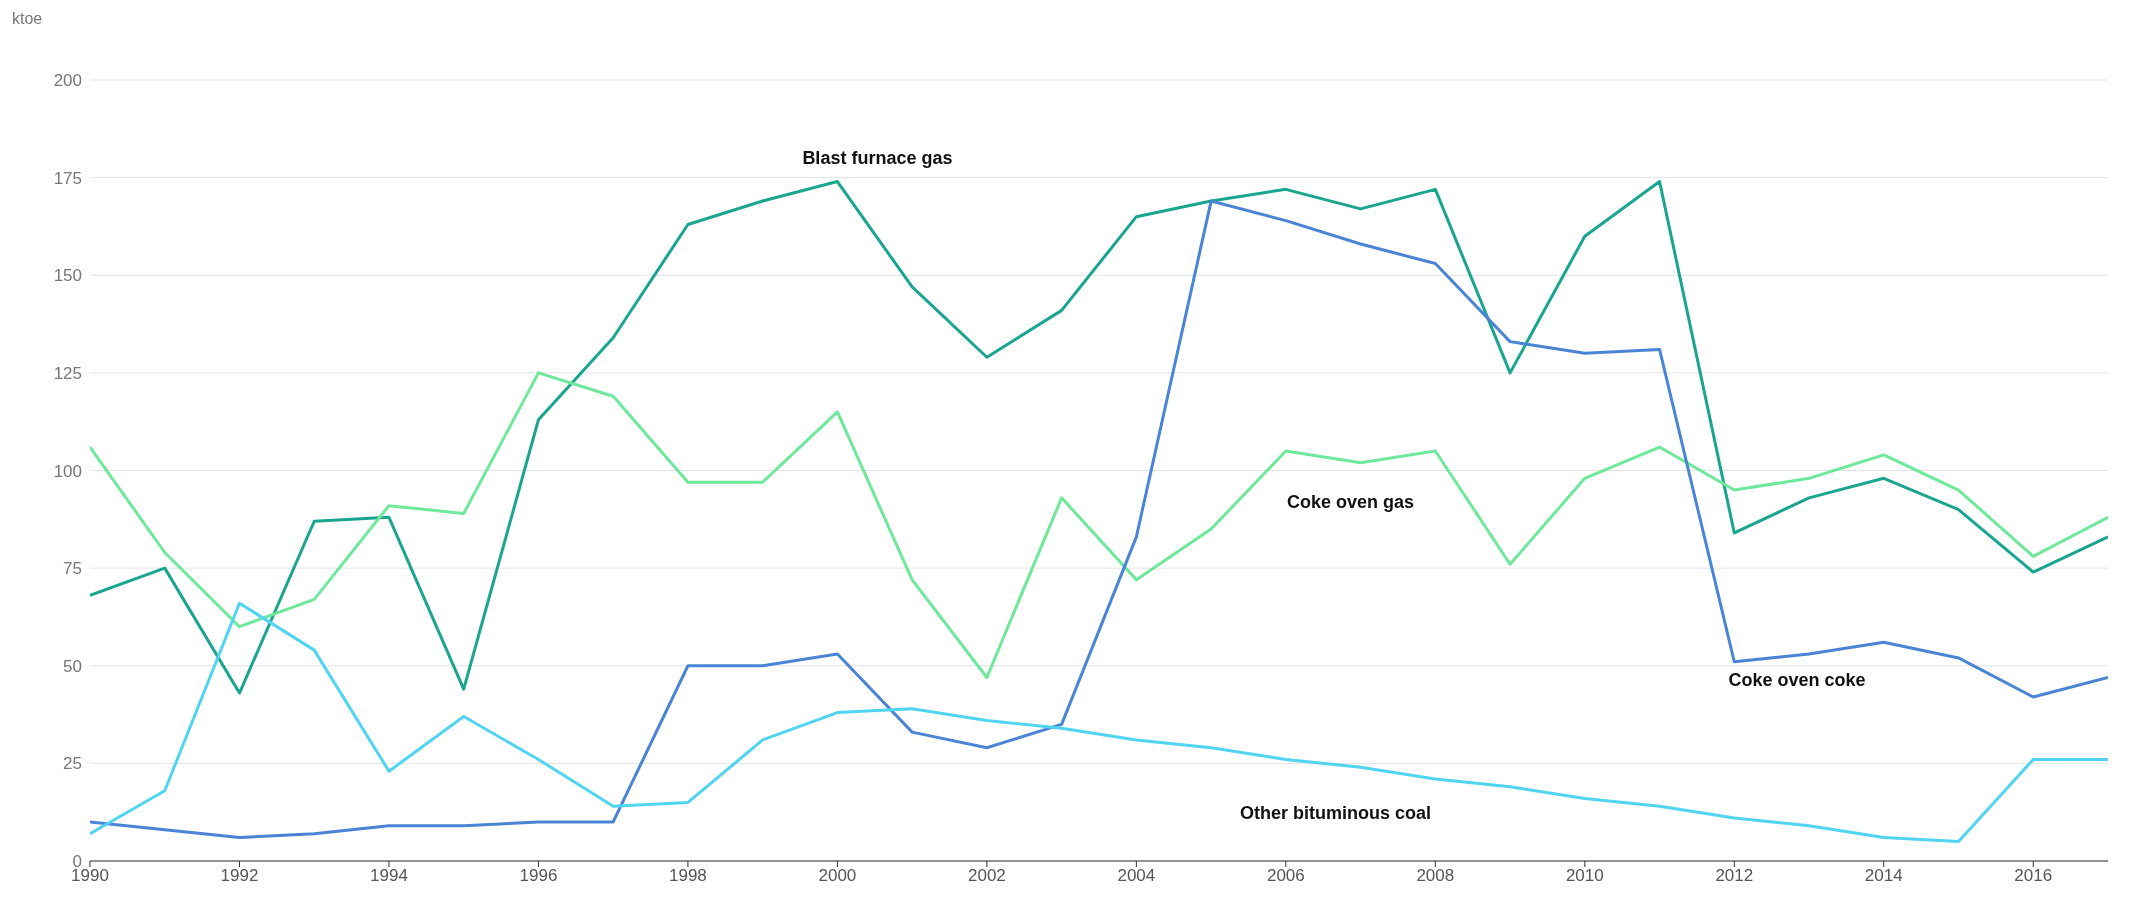 The image size is (2131, 909). Describe the element at coordinates (1285, 876) in the screenshot. I see `x-tick-label: 2006` at that location.